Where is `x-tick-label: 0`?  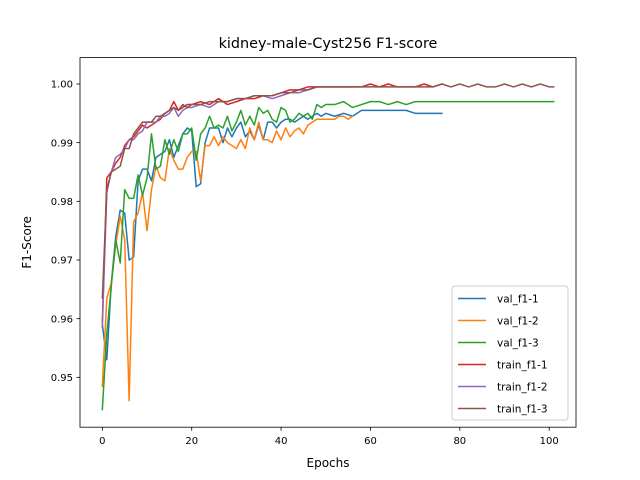
x-tick-label: 0 is located at coordinates (102, 441).